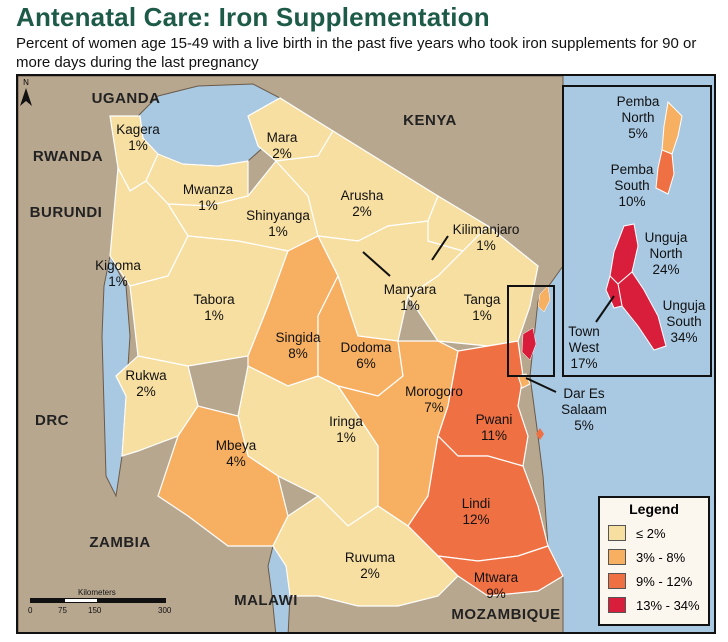 The width and height of the screenshot is (728, 642). I want to click on legend-label: 13% - 34%, so click(668, 605).